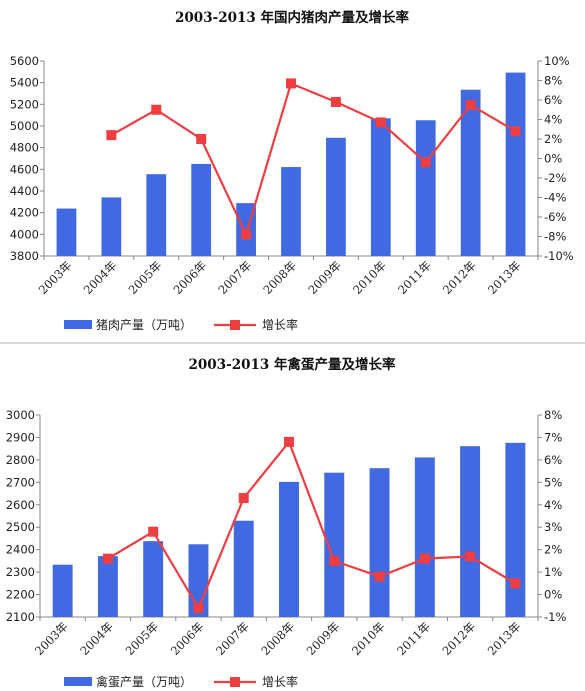 This screenshot has width=585, height=691. Describe the element at coordinates (555, 237) in the screenshot. I see `right-tick-label: -8%` at that location.